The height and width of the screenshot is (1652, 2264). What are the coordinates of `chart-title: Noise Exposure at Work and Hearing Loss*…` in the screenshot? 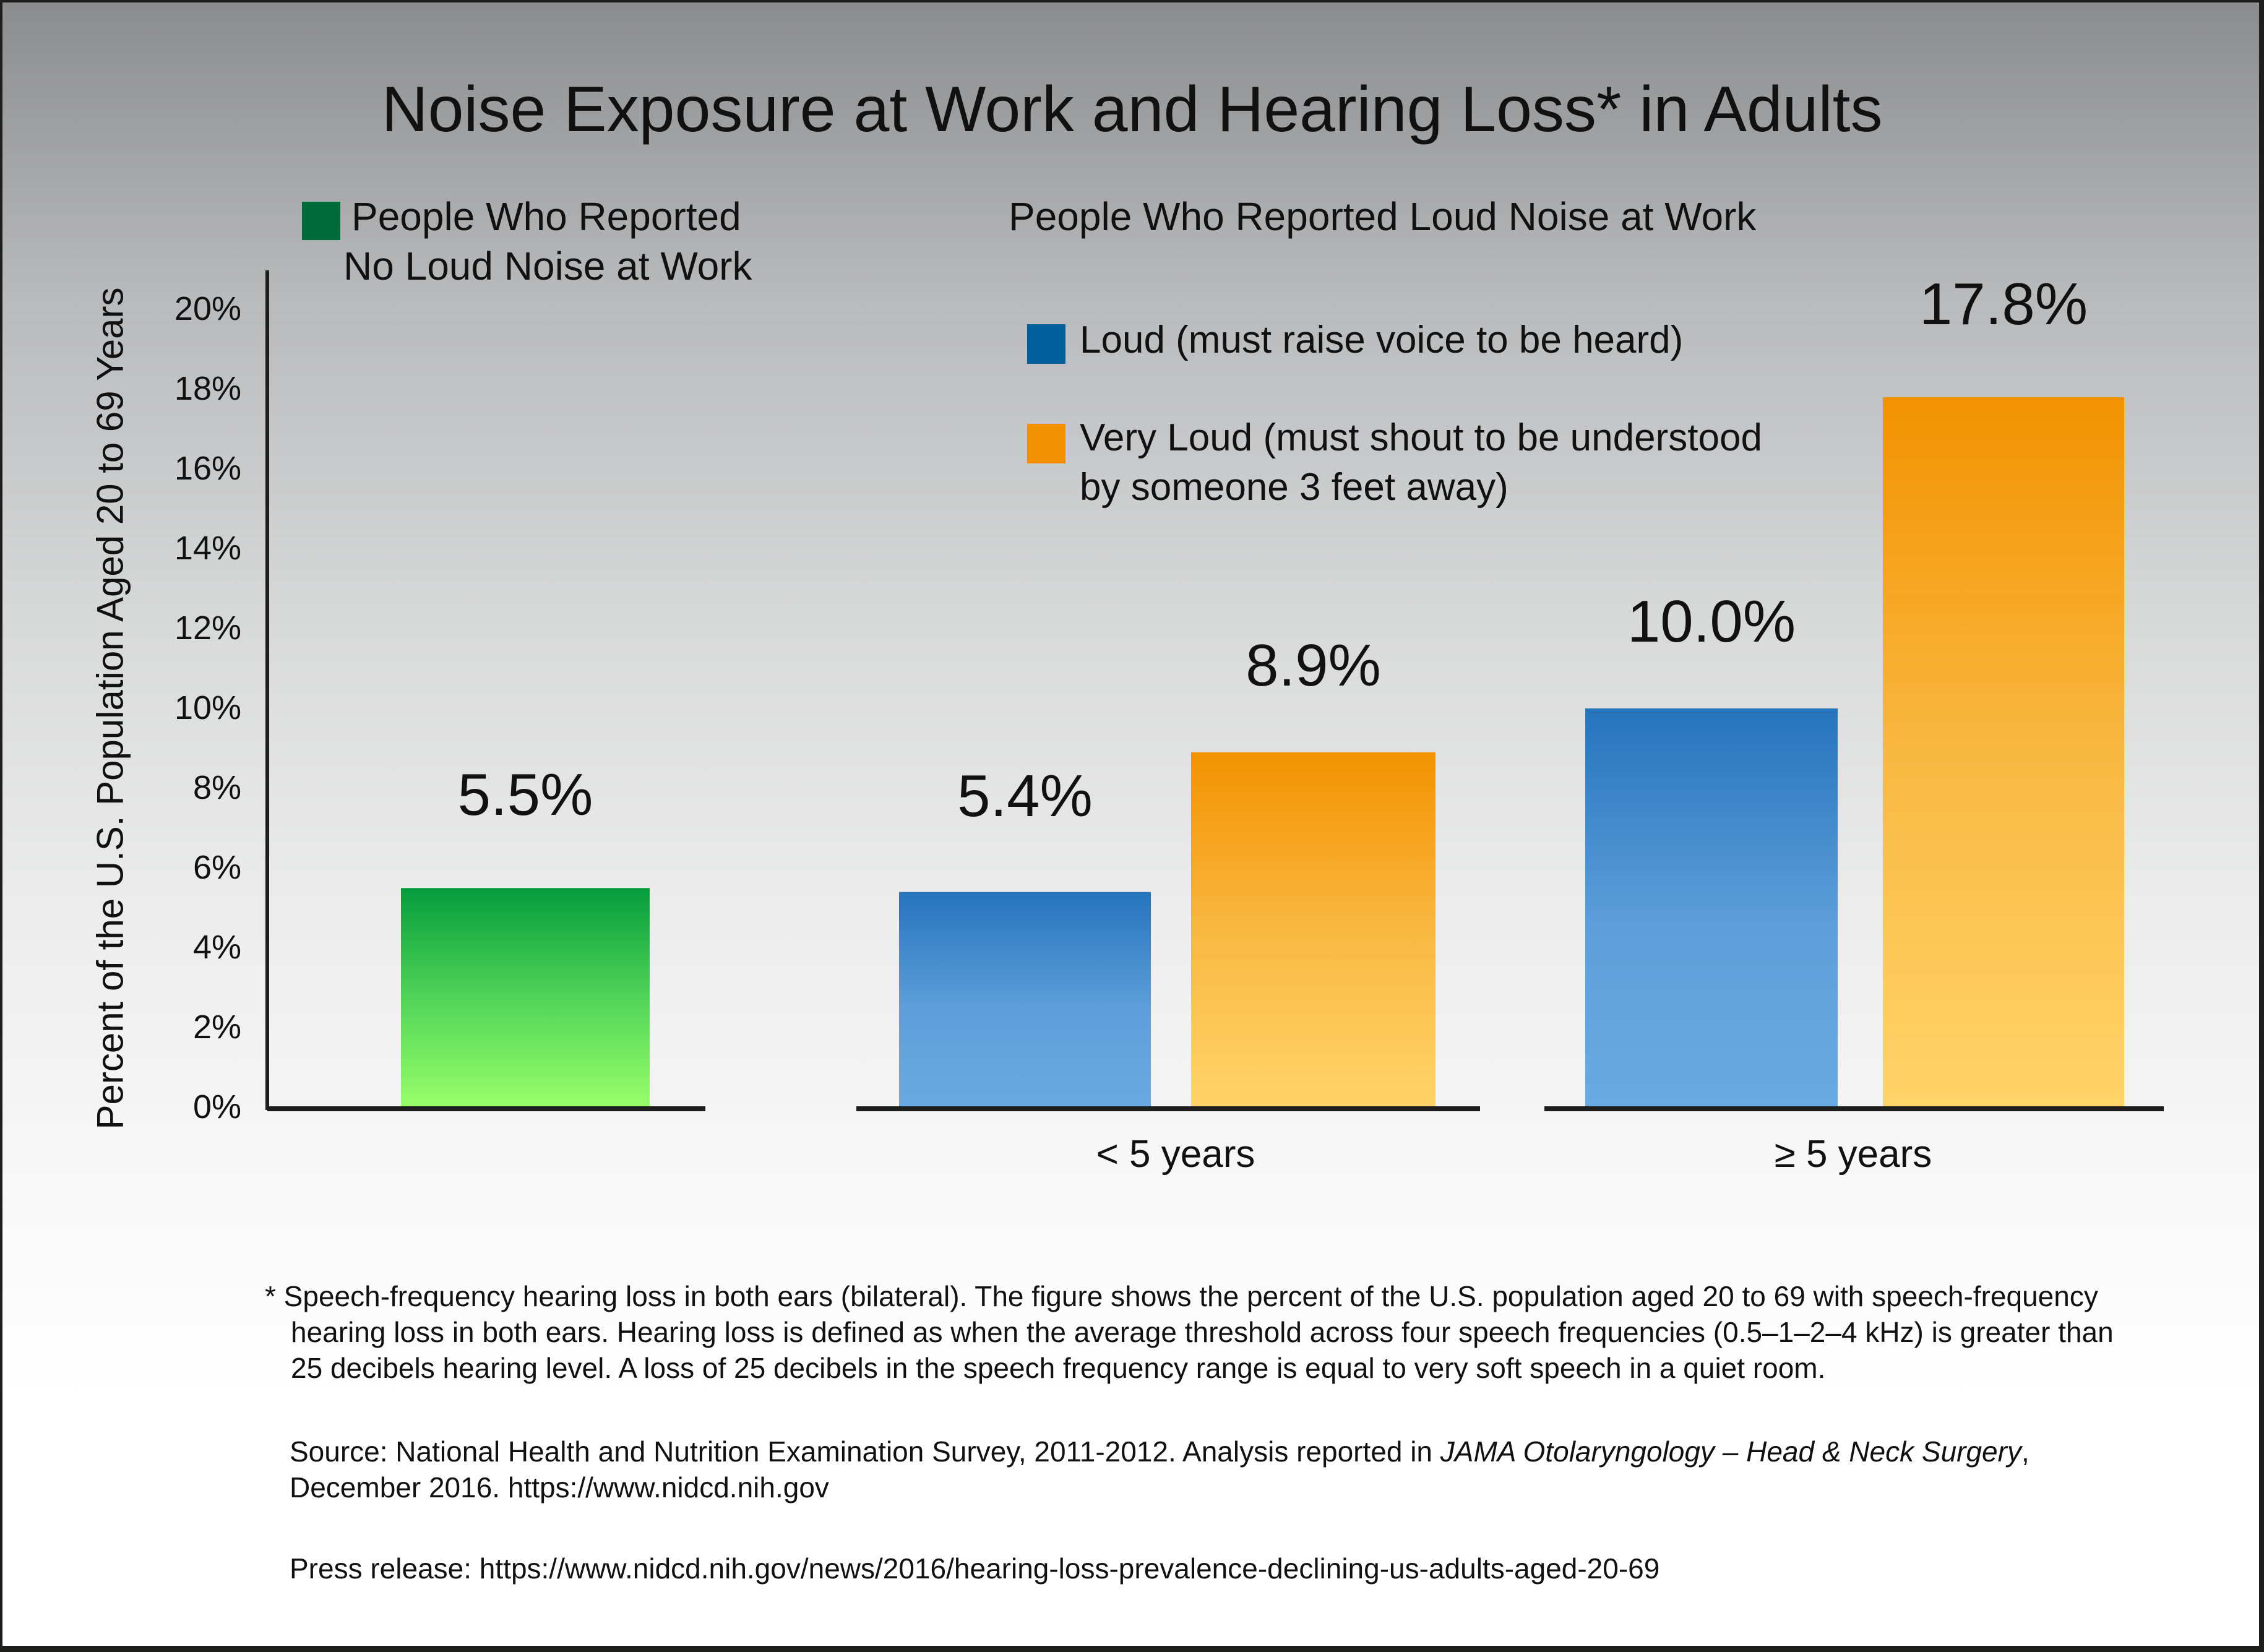 It's located at (1132, 109).